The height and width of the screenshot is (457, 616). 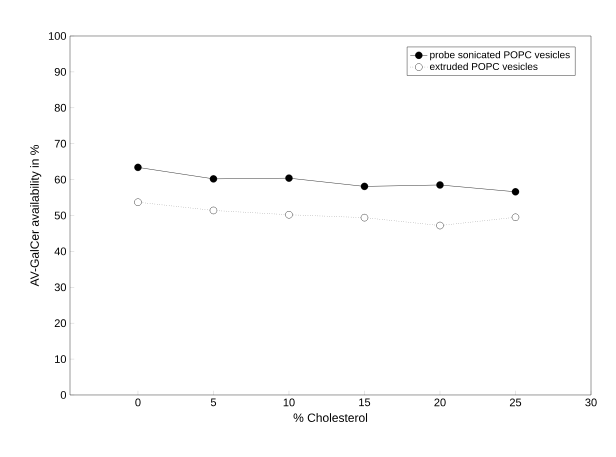 What do you see at coordinates (60, 144) in the screenshot?
I see `y-tick-label: 70` at bounding box center [60, 144].